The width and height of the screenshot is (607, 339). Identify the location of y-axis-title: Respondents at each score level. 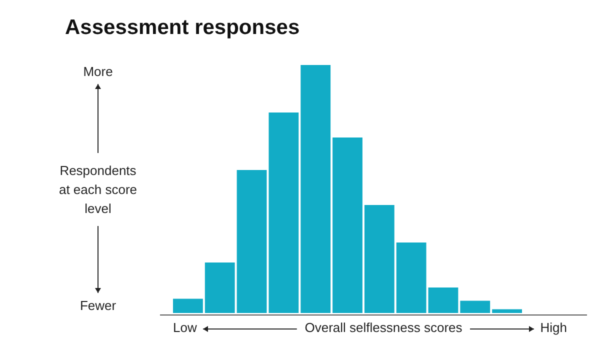
(98, 190).